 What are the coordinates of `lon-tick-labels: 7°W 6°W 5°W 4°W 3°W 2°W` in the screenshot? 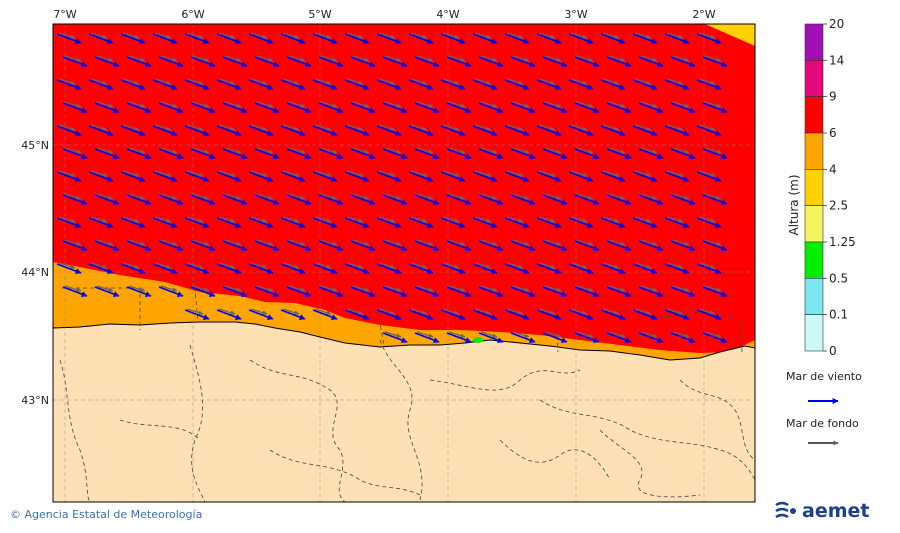 It's located at (384, 14).